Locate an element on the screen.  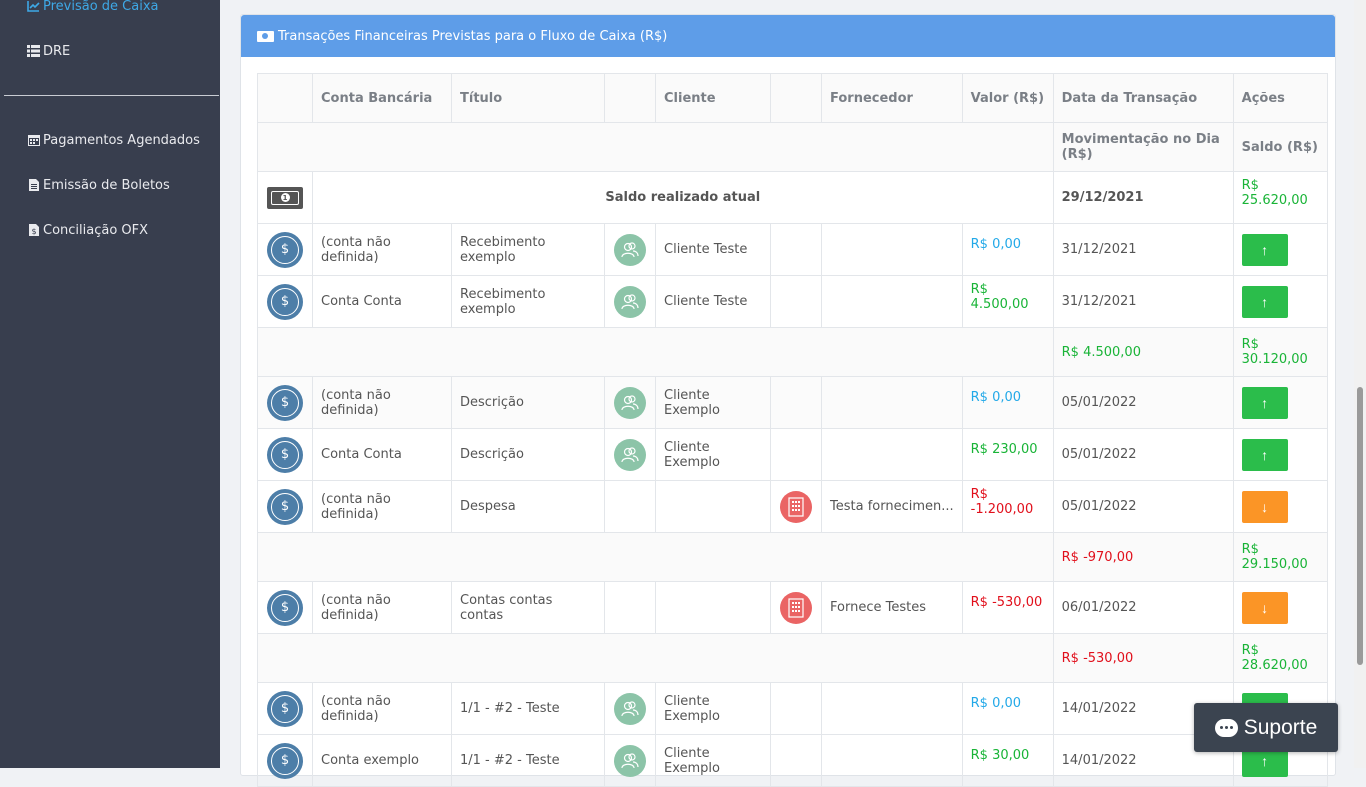
row-valor: R$ 30,00 is located at coordinates (1000, 755).